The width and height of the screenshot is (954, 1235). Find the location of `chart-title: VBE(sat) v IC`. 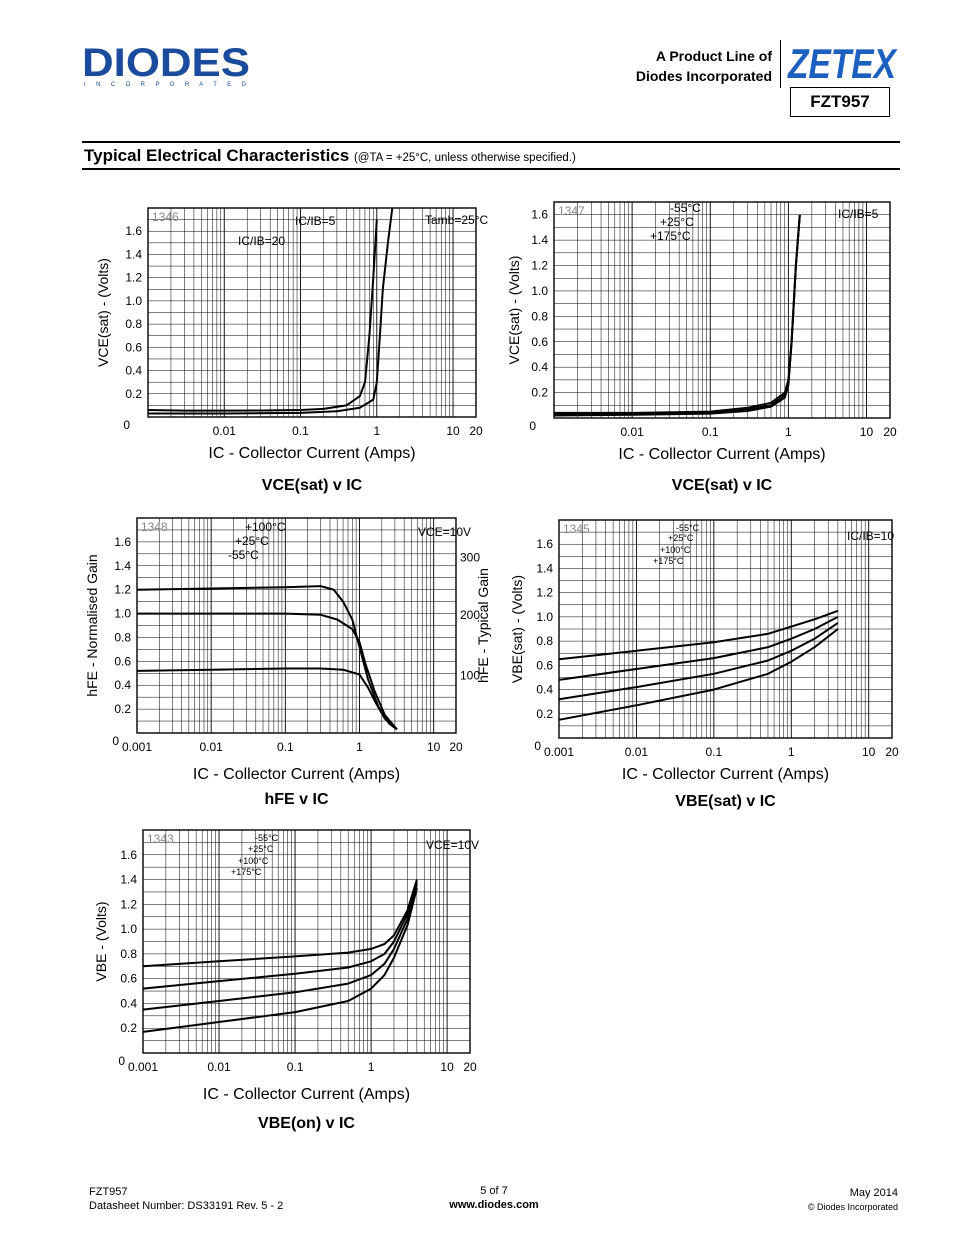

chart-title: VBE(sat) v IC is located at coordinates (725, 801).